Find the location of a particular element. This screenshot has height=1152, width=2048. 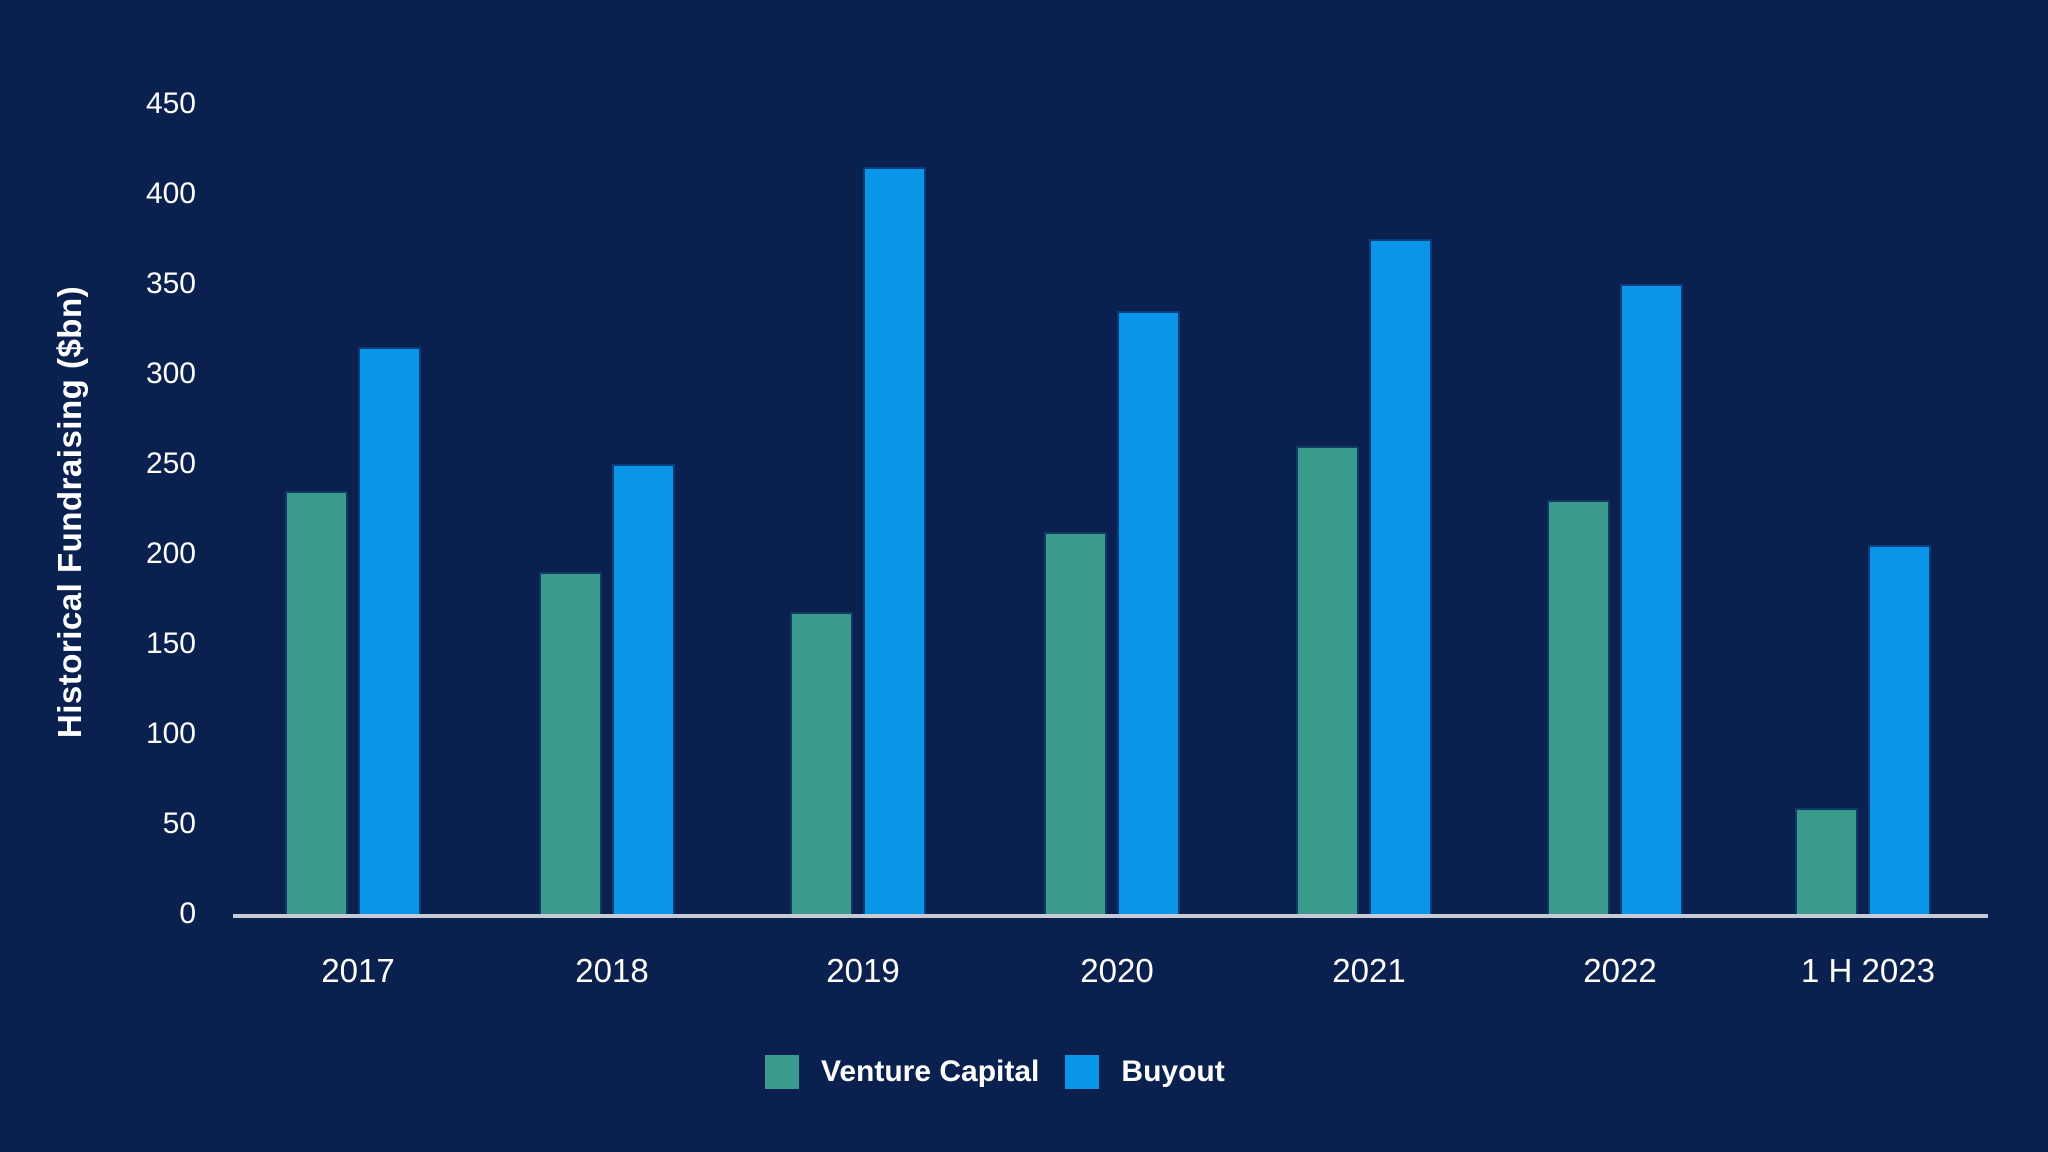

legend: Venture Capital Buyout is located at coordinates (995, 1072).